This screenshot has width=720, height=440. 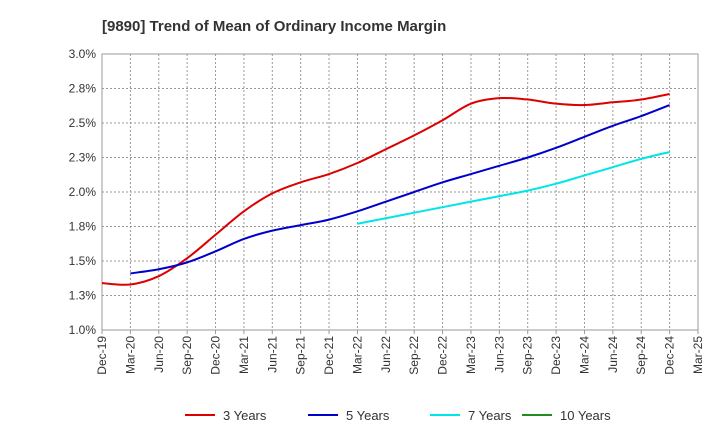 I want to click on legend-item-3-years: 3 Years, so click(x=226, y=415).